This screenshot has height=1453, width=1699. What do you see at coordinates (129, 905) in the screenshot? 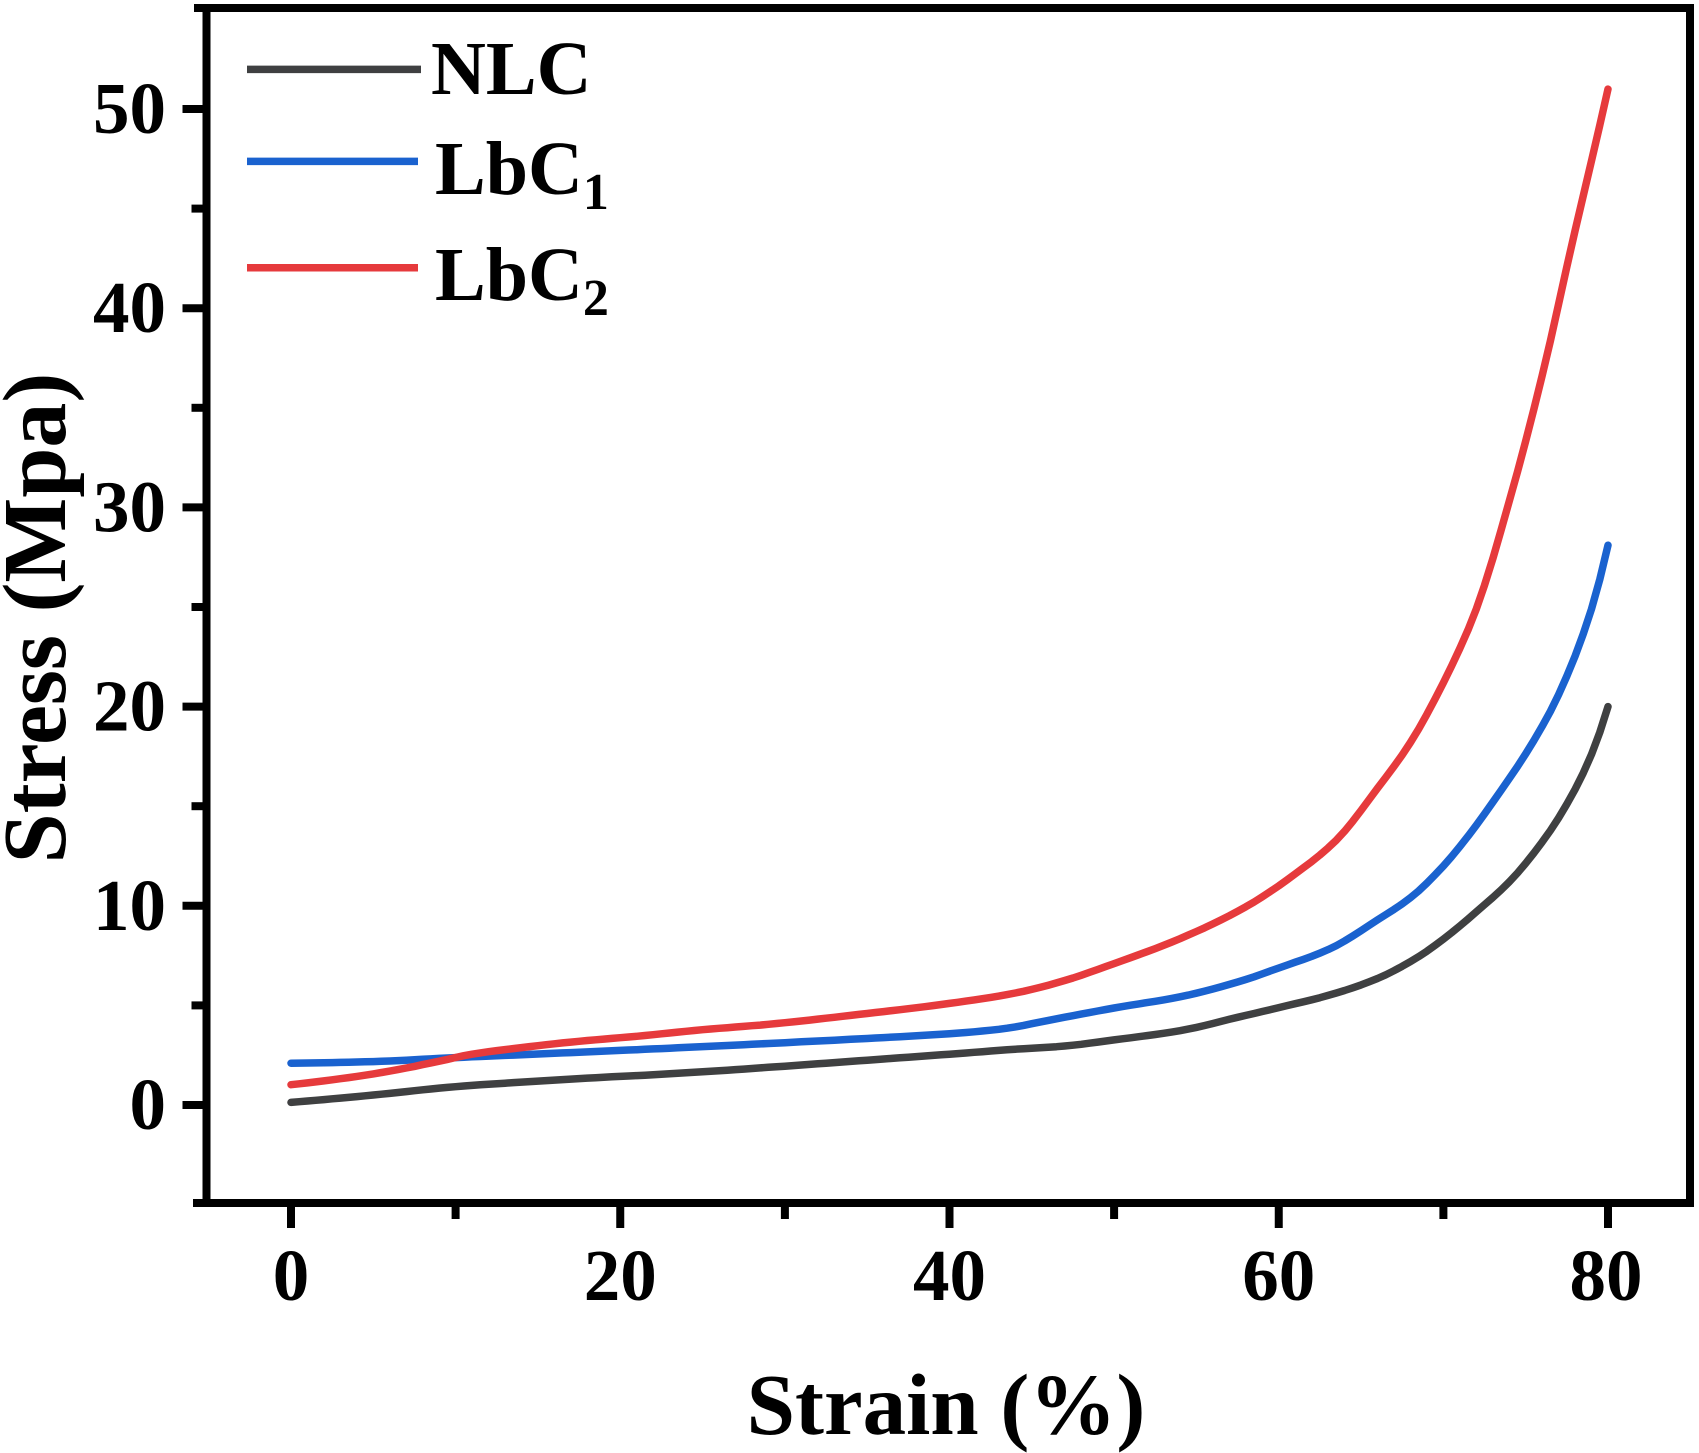
I see `svg-text: 10` at bounding box center [129, 905].